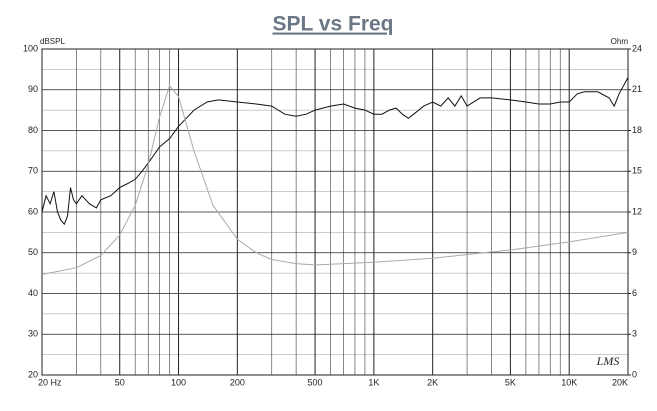  I want to click on x-tick-label: 10K, so click(569, 382).